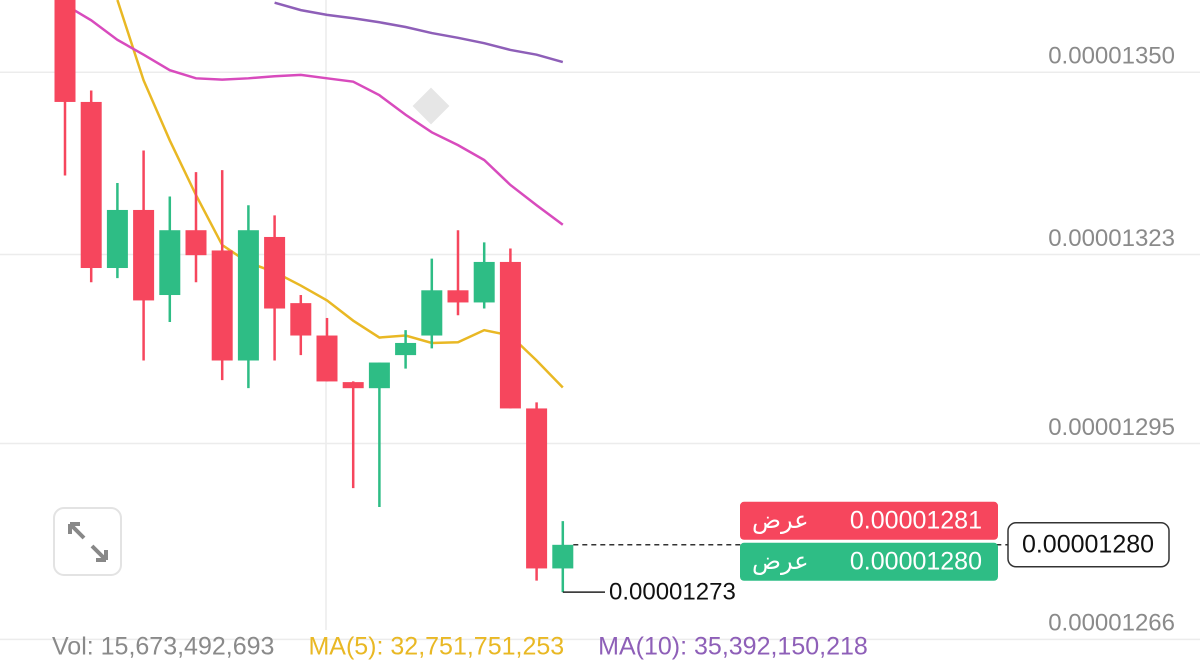 Image resolution: width=1200 pixels, height=670 pixels. I want to click on y-tick-label: 0.00001323, so click(1111, 238).